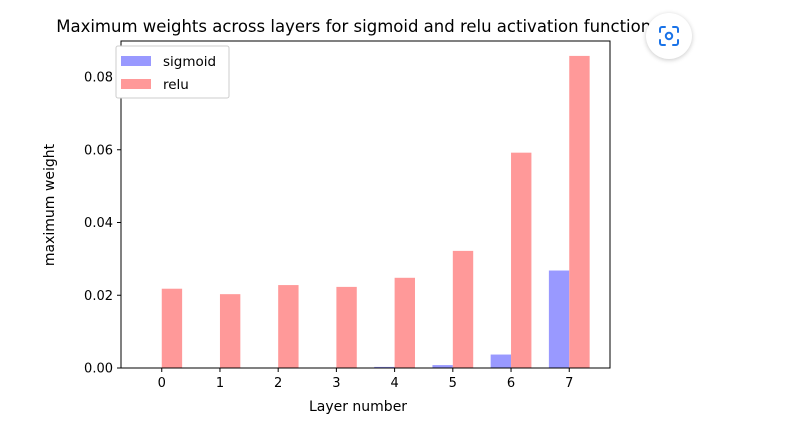 This screenshot has width=790, height=432. What do you see at coordinates (98, 369) in the screenshot?
I see `y-tick-label: 0.00` at bounding box center [98, 369].